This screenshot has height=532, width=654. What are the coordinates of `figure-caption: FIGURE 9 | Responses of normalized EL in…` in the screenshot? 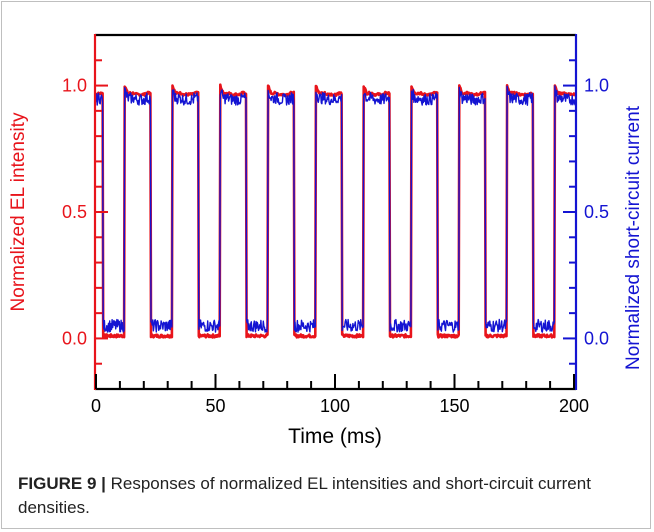 It's located at (318, 496).